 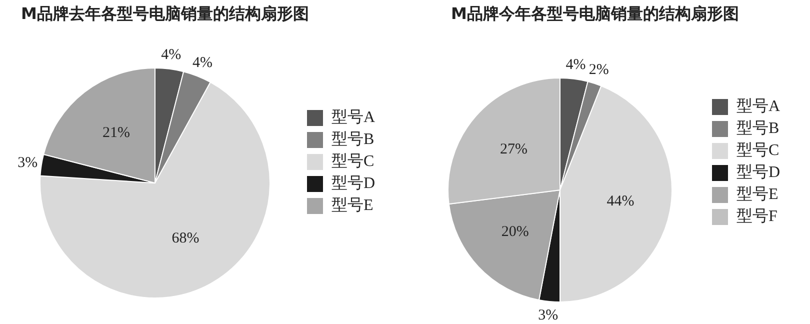 I want to click on data-label: 44%, so click(x=620, y=202).